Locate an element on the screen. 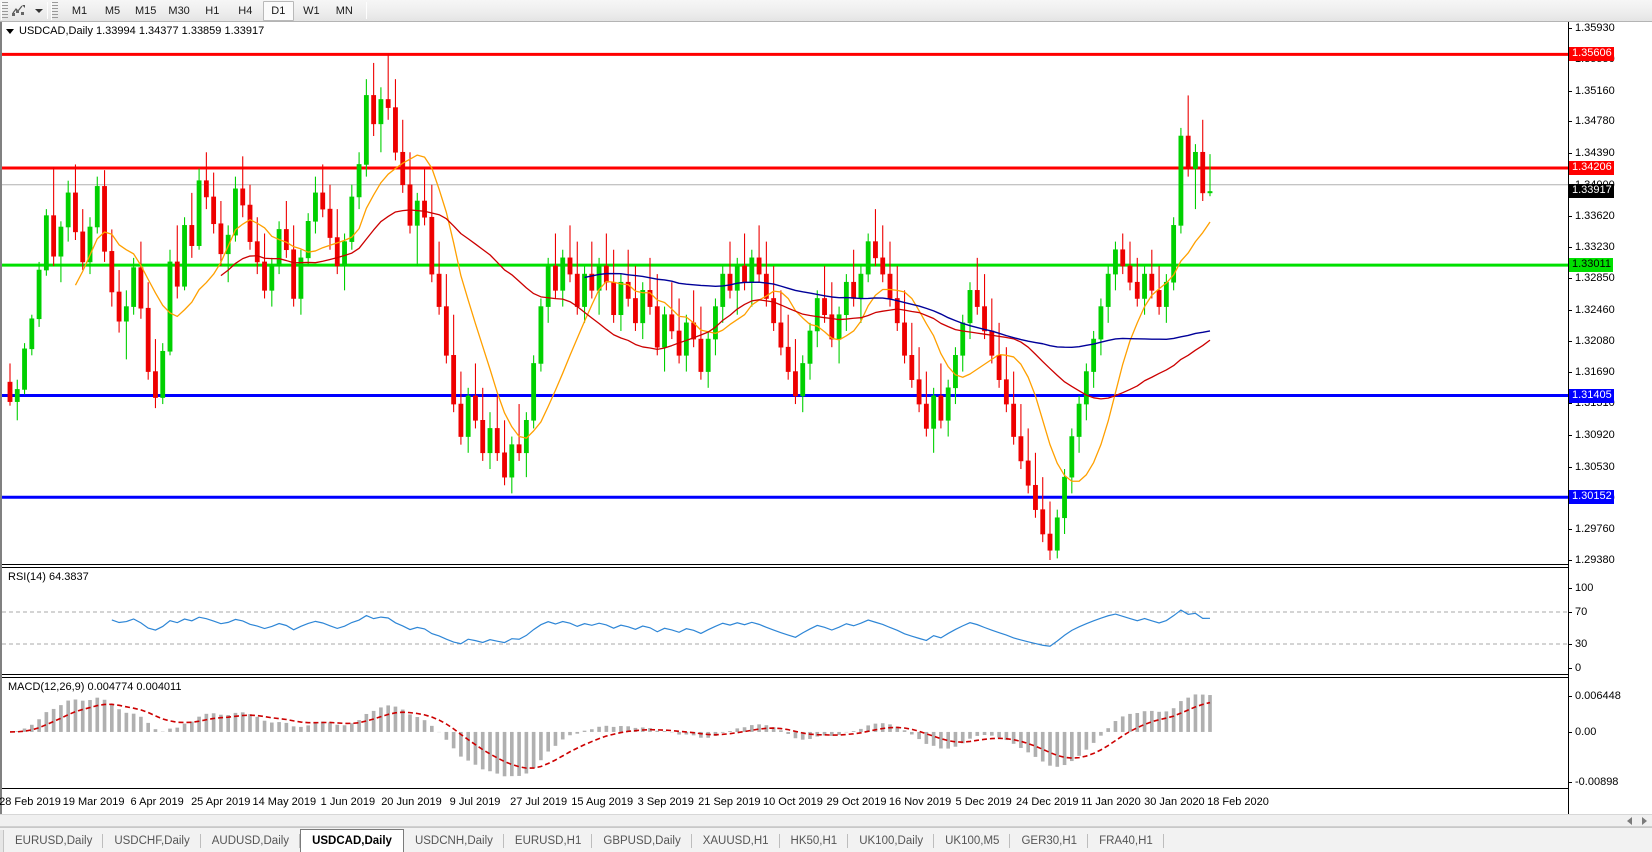 This screenshot has height=852, width=1652. price-tick-label: 1.32080 is located at coordinates (1595, 340).